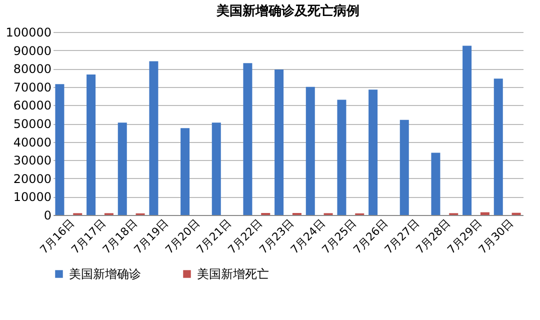 Image resolution: width=540 pixels, height=320 pixels. I want to click on y-tick-label: 30000, so click(32, 161).